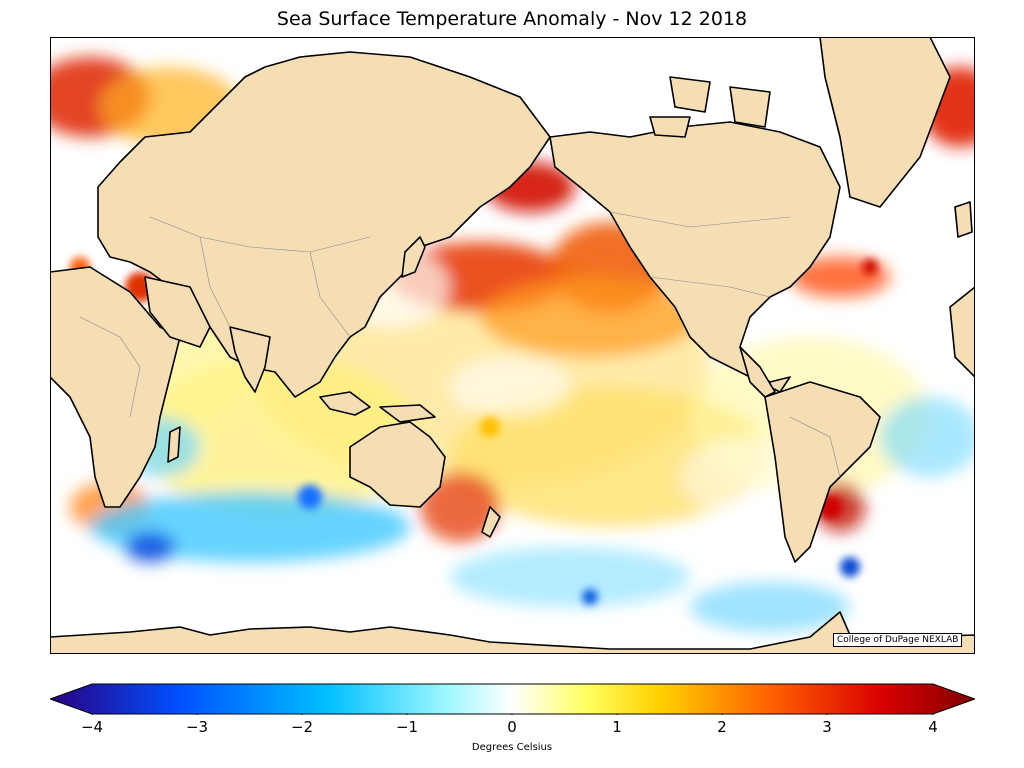  Describe the element at coordinates (933, 727) in the screenshot. I see `colorbar-tick-label: 4` at that location.